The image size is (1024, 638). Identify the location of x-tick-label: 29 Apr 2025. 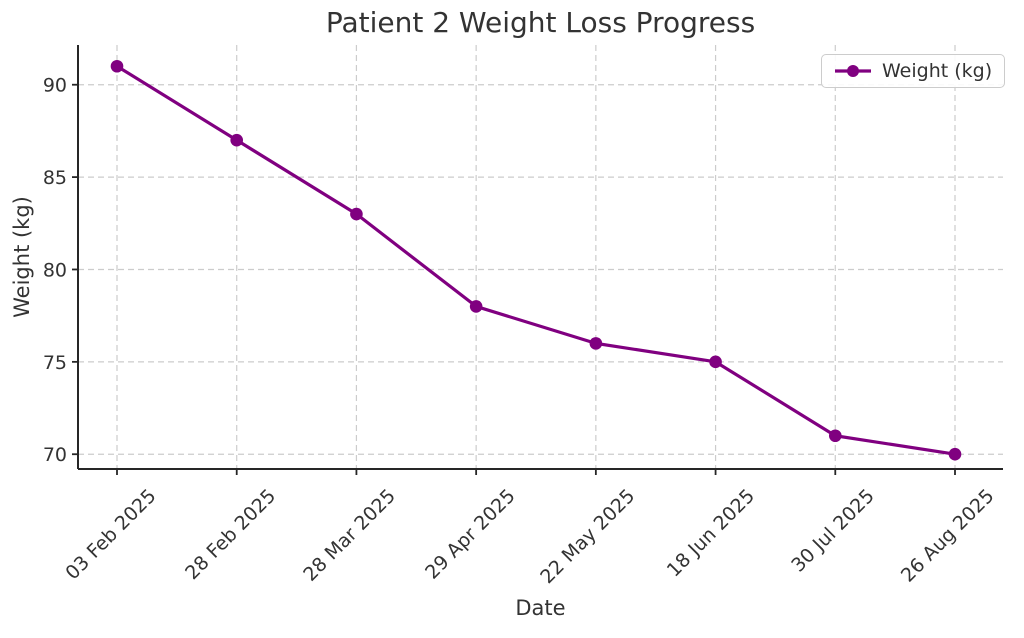
(470, 534).